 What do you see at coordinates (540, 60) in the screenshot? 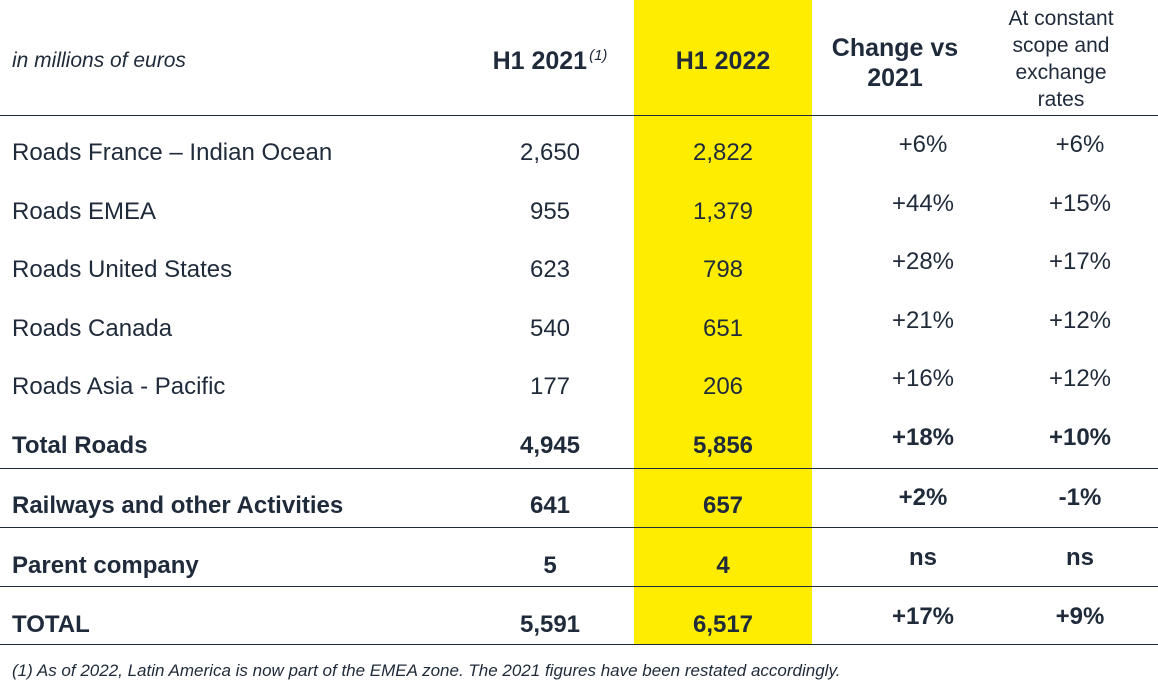
I see `column-header-h1-2021-text: H1 2021` at bounding box center [540, 60].